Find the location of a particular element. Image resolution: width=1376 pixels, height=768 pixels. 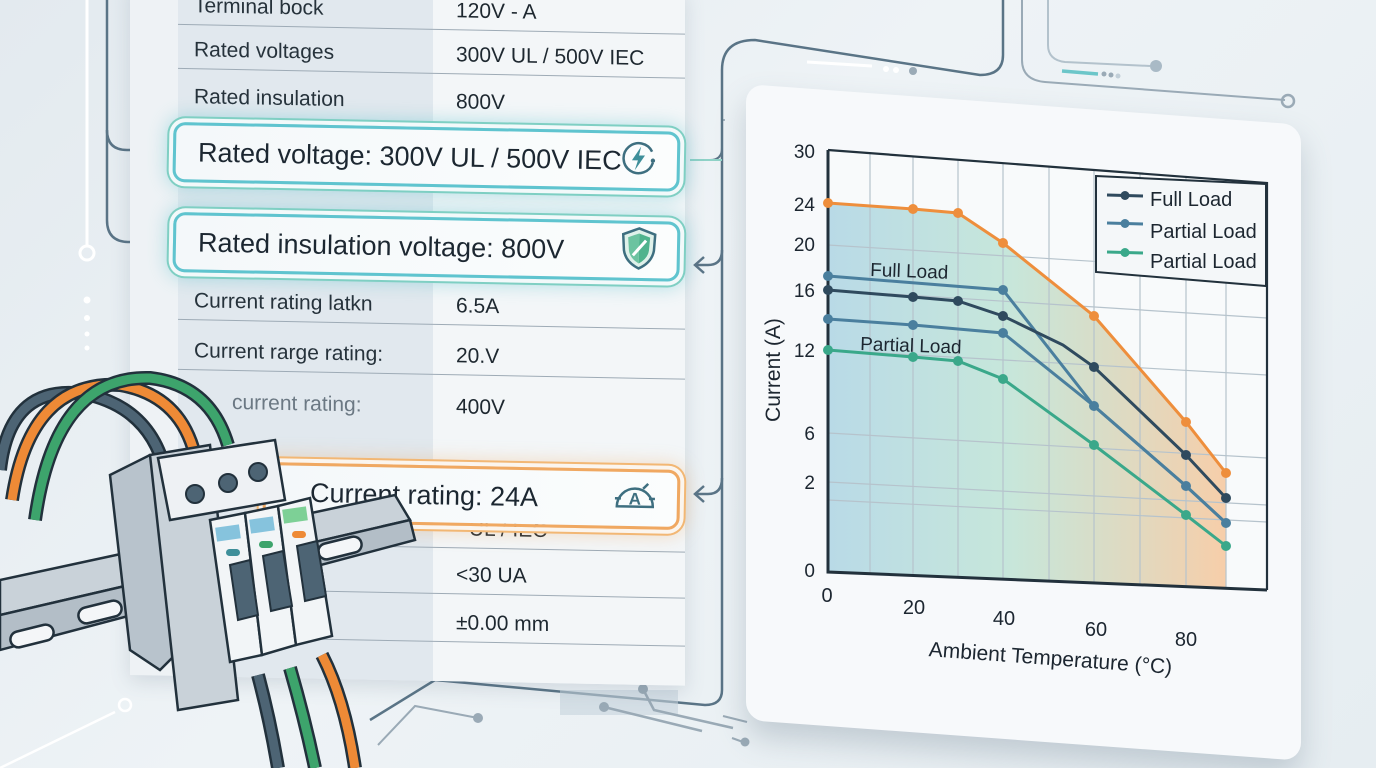

svg-text: 6 is located at coordinates (809, 434).